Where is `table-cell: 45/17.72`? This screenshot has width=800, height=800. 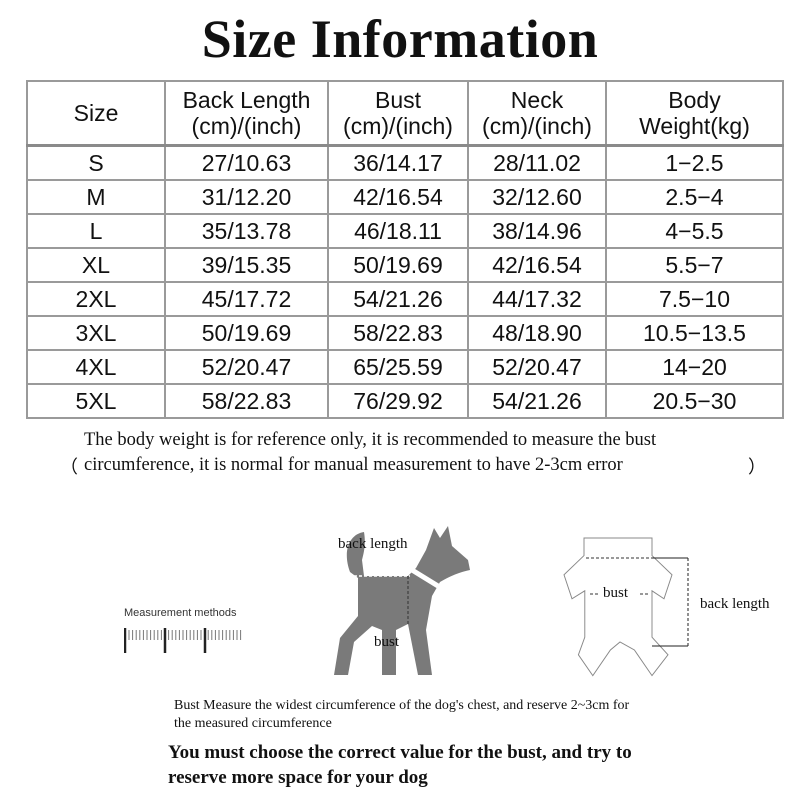
table-cell: 45/17.72 is located at coordinates (246, 299).